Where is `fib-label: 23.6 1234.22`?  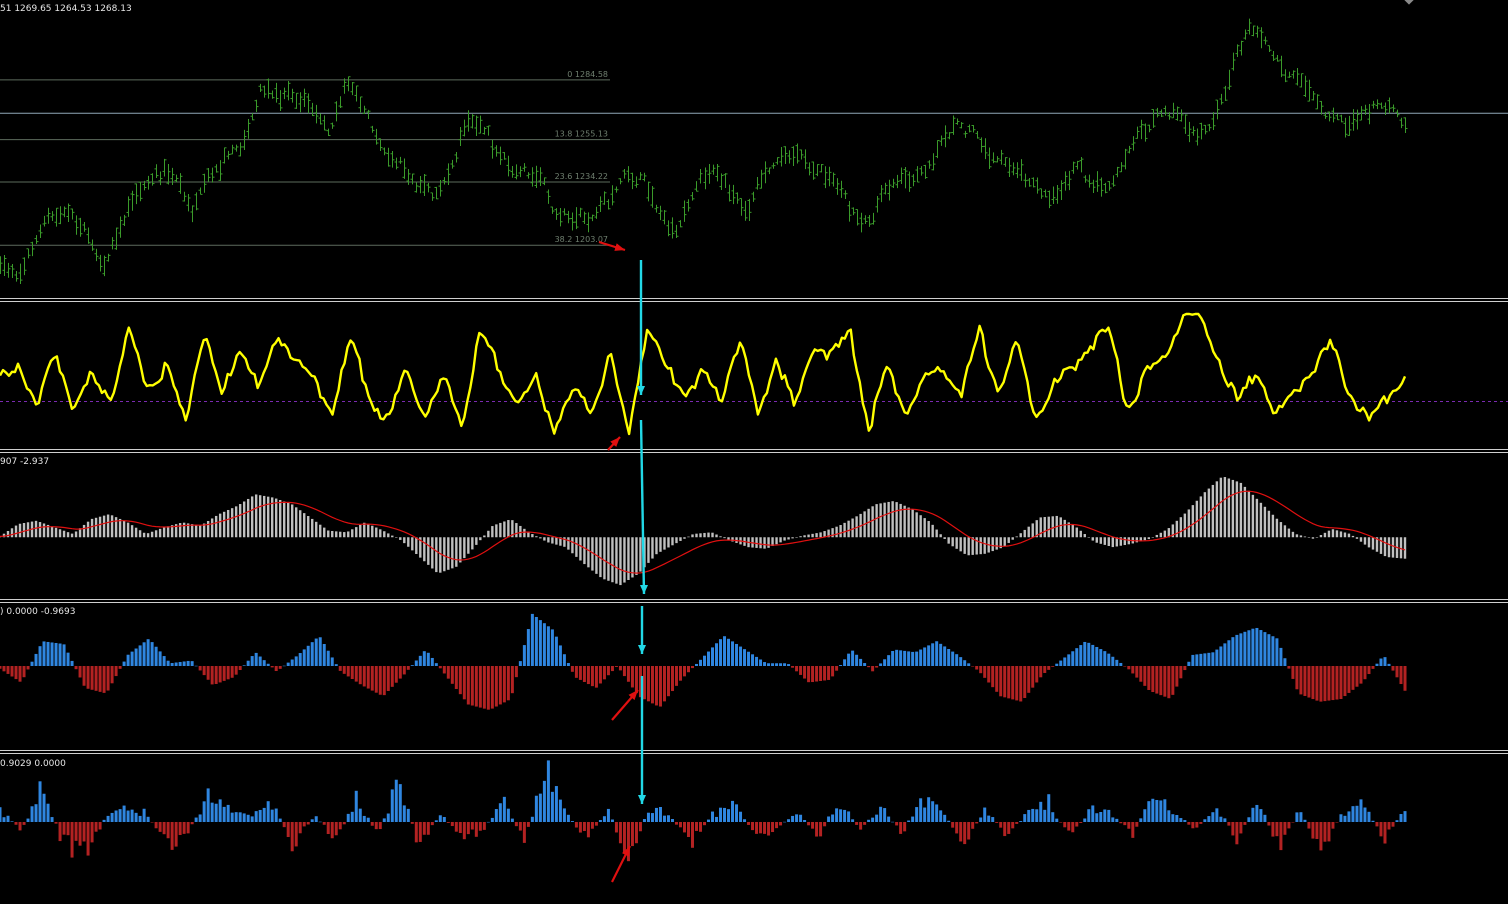
fib-label: 23.6 1234.22 is located at coordinates (581, 176).